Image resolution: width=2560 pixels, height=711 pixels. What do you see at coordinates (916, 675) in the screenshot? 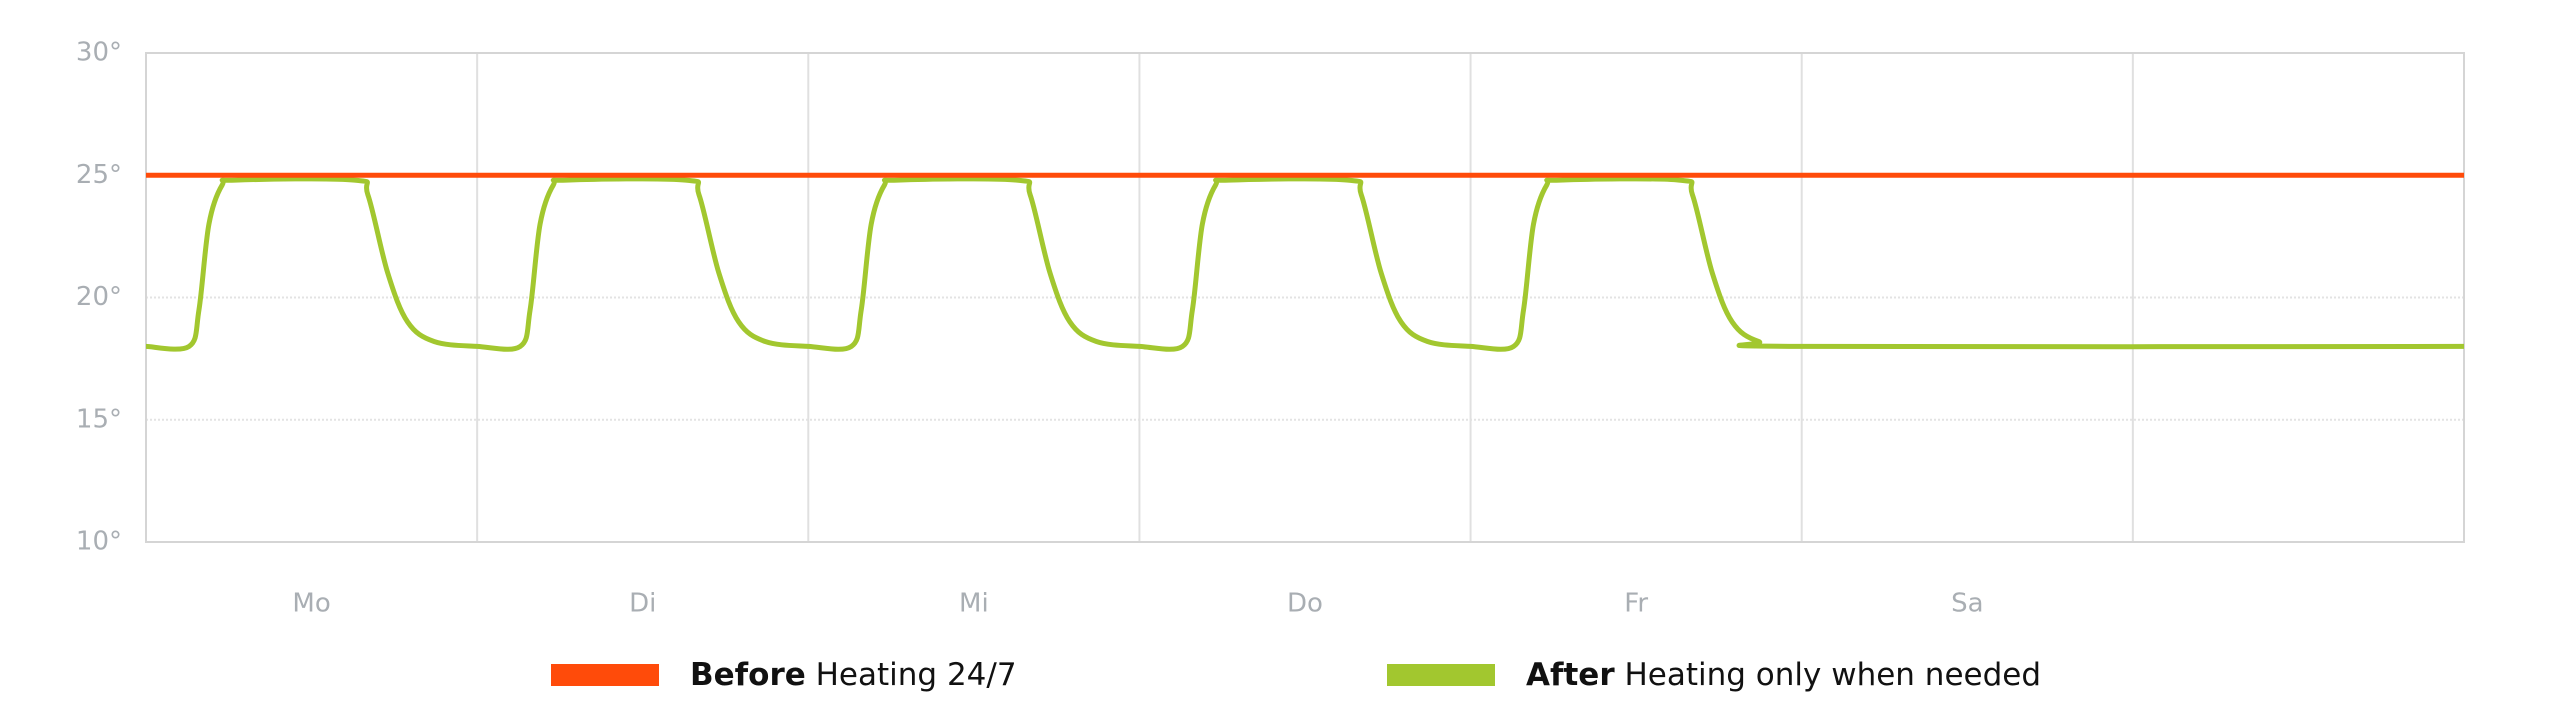
I see `legend-note: Heating 24/7` at bounding box center [916, 675].